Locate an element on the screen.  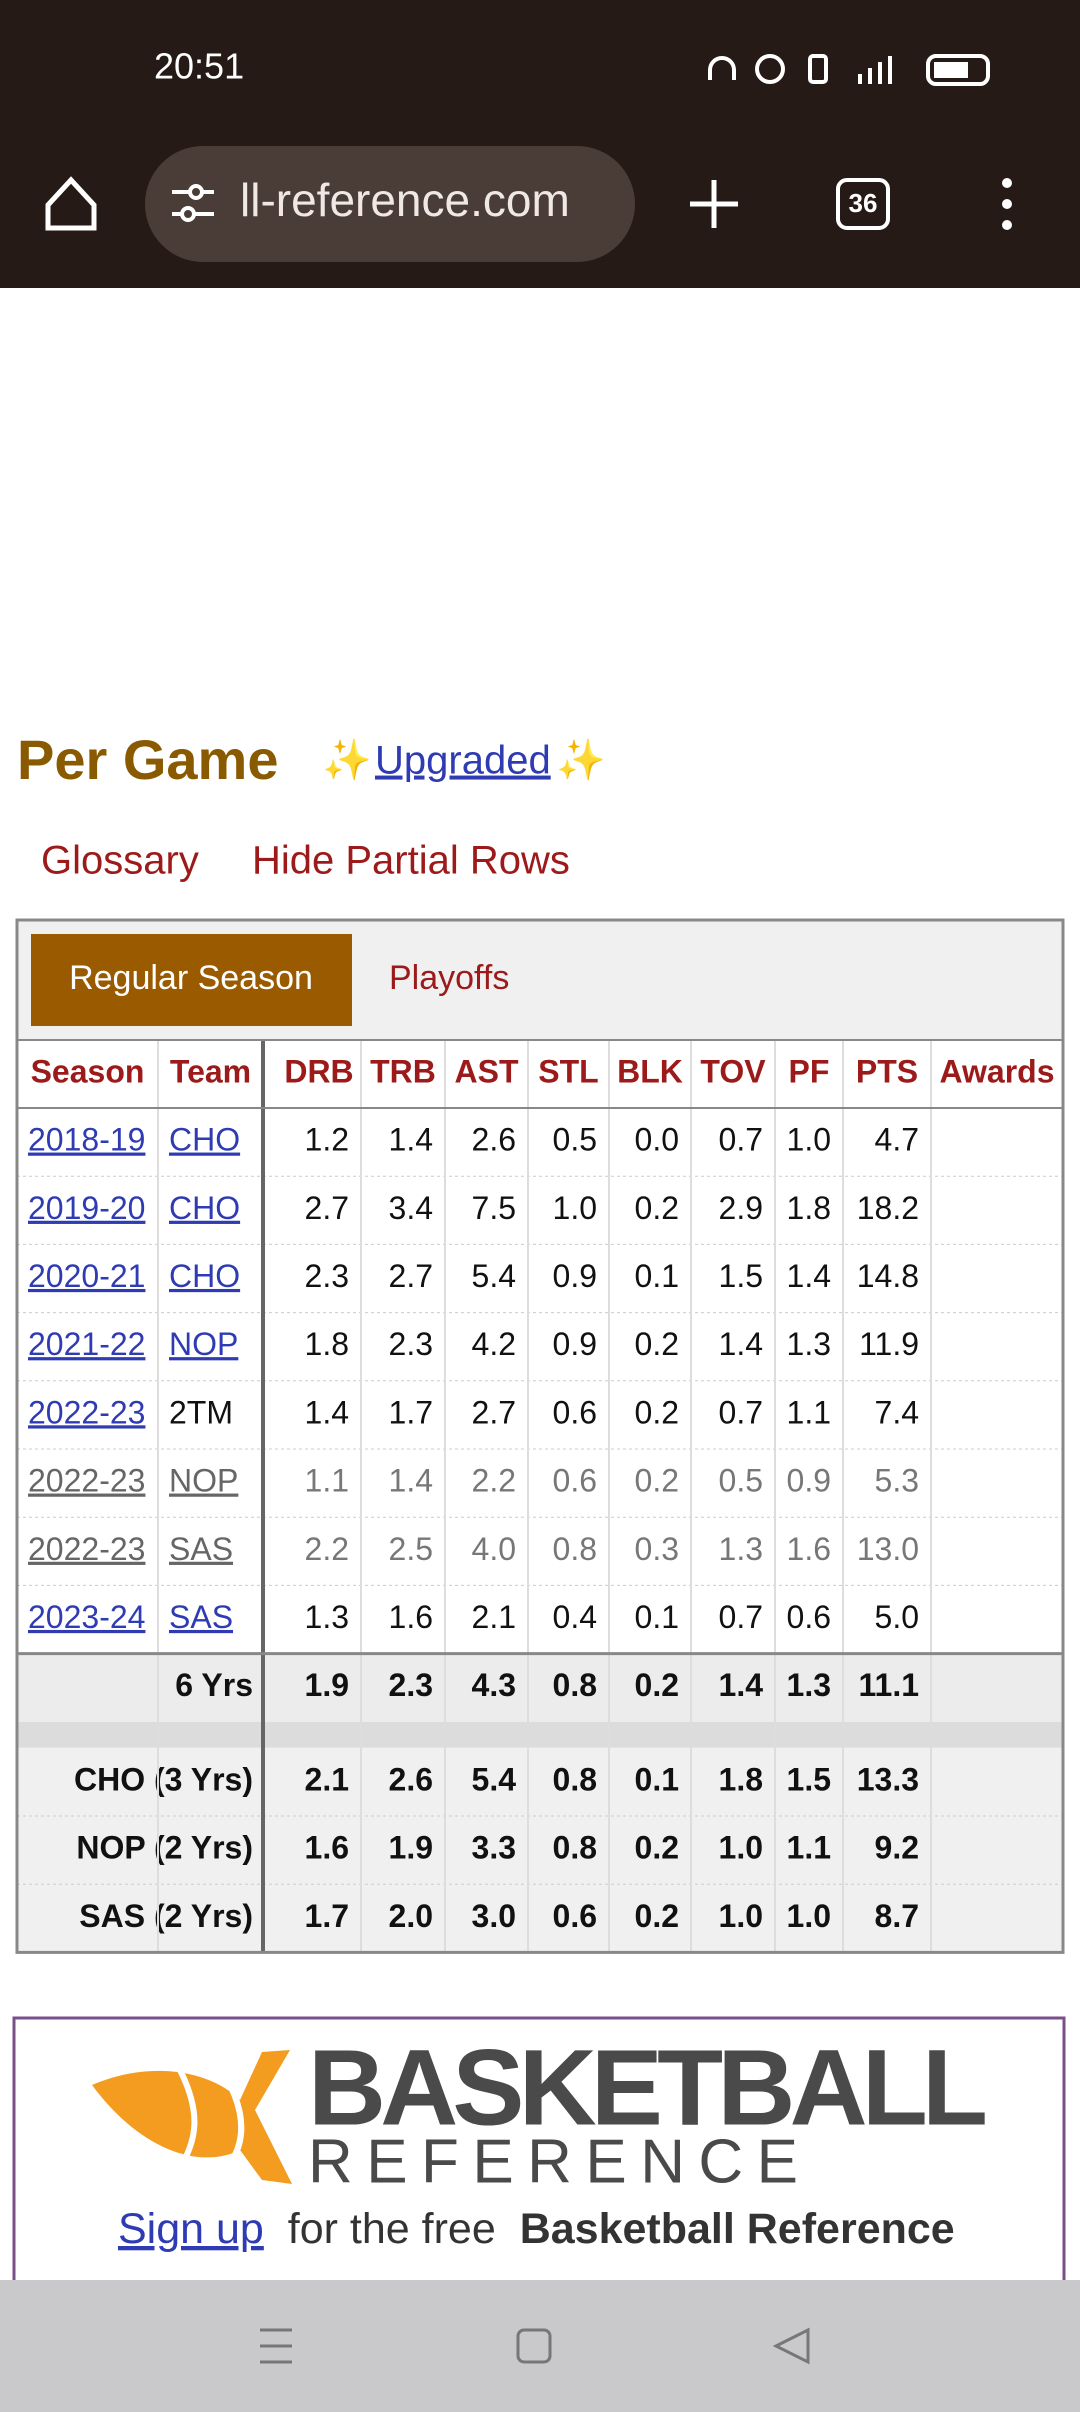
column-header: TOV is located at coordinates (733, 1071).